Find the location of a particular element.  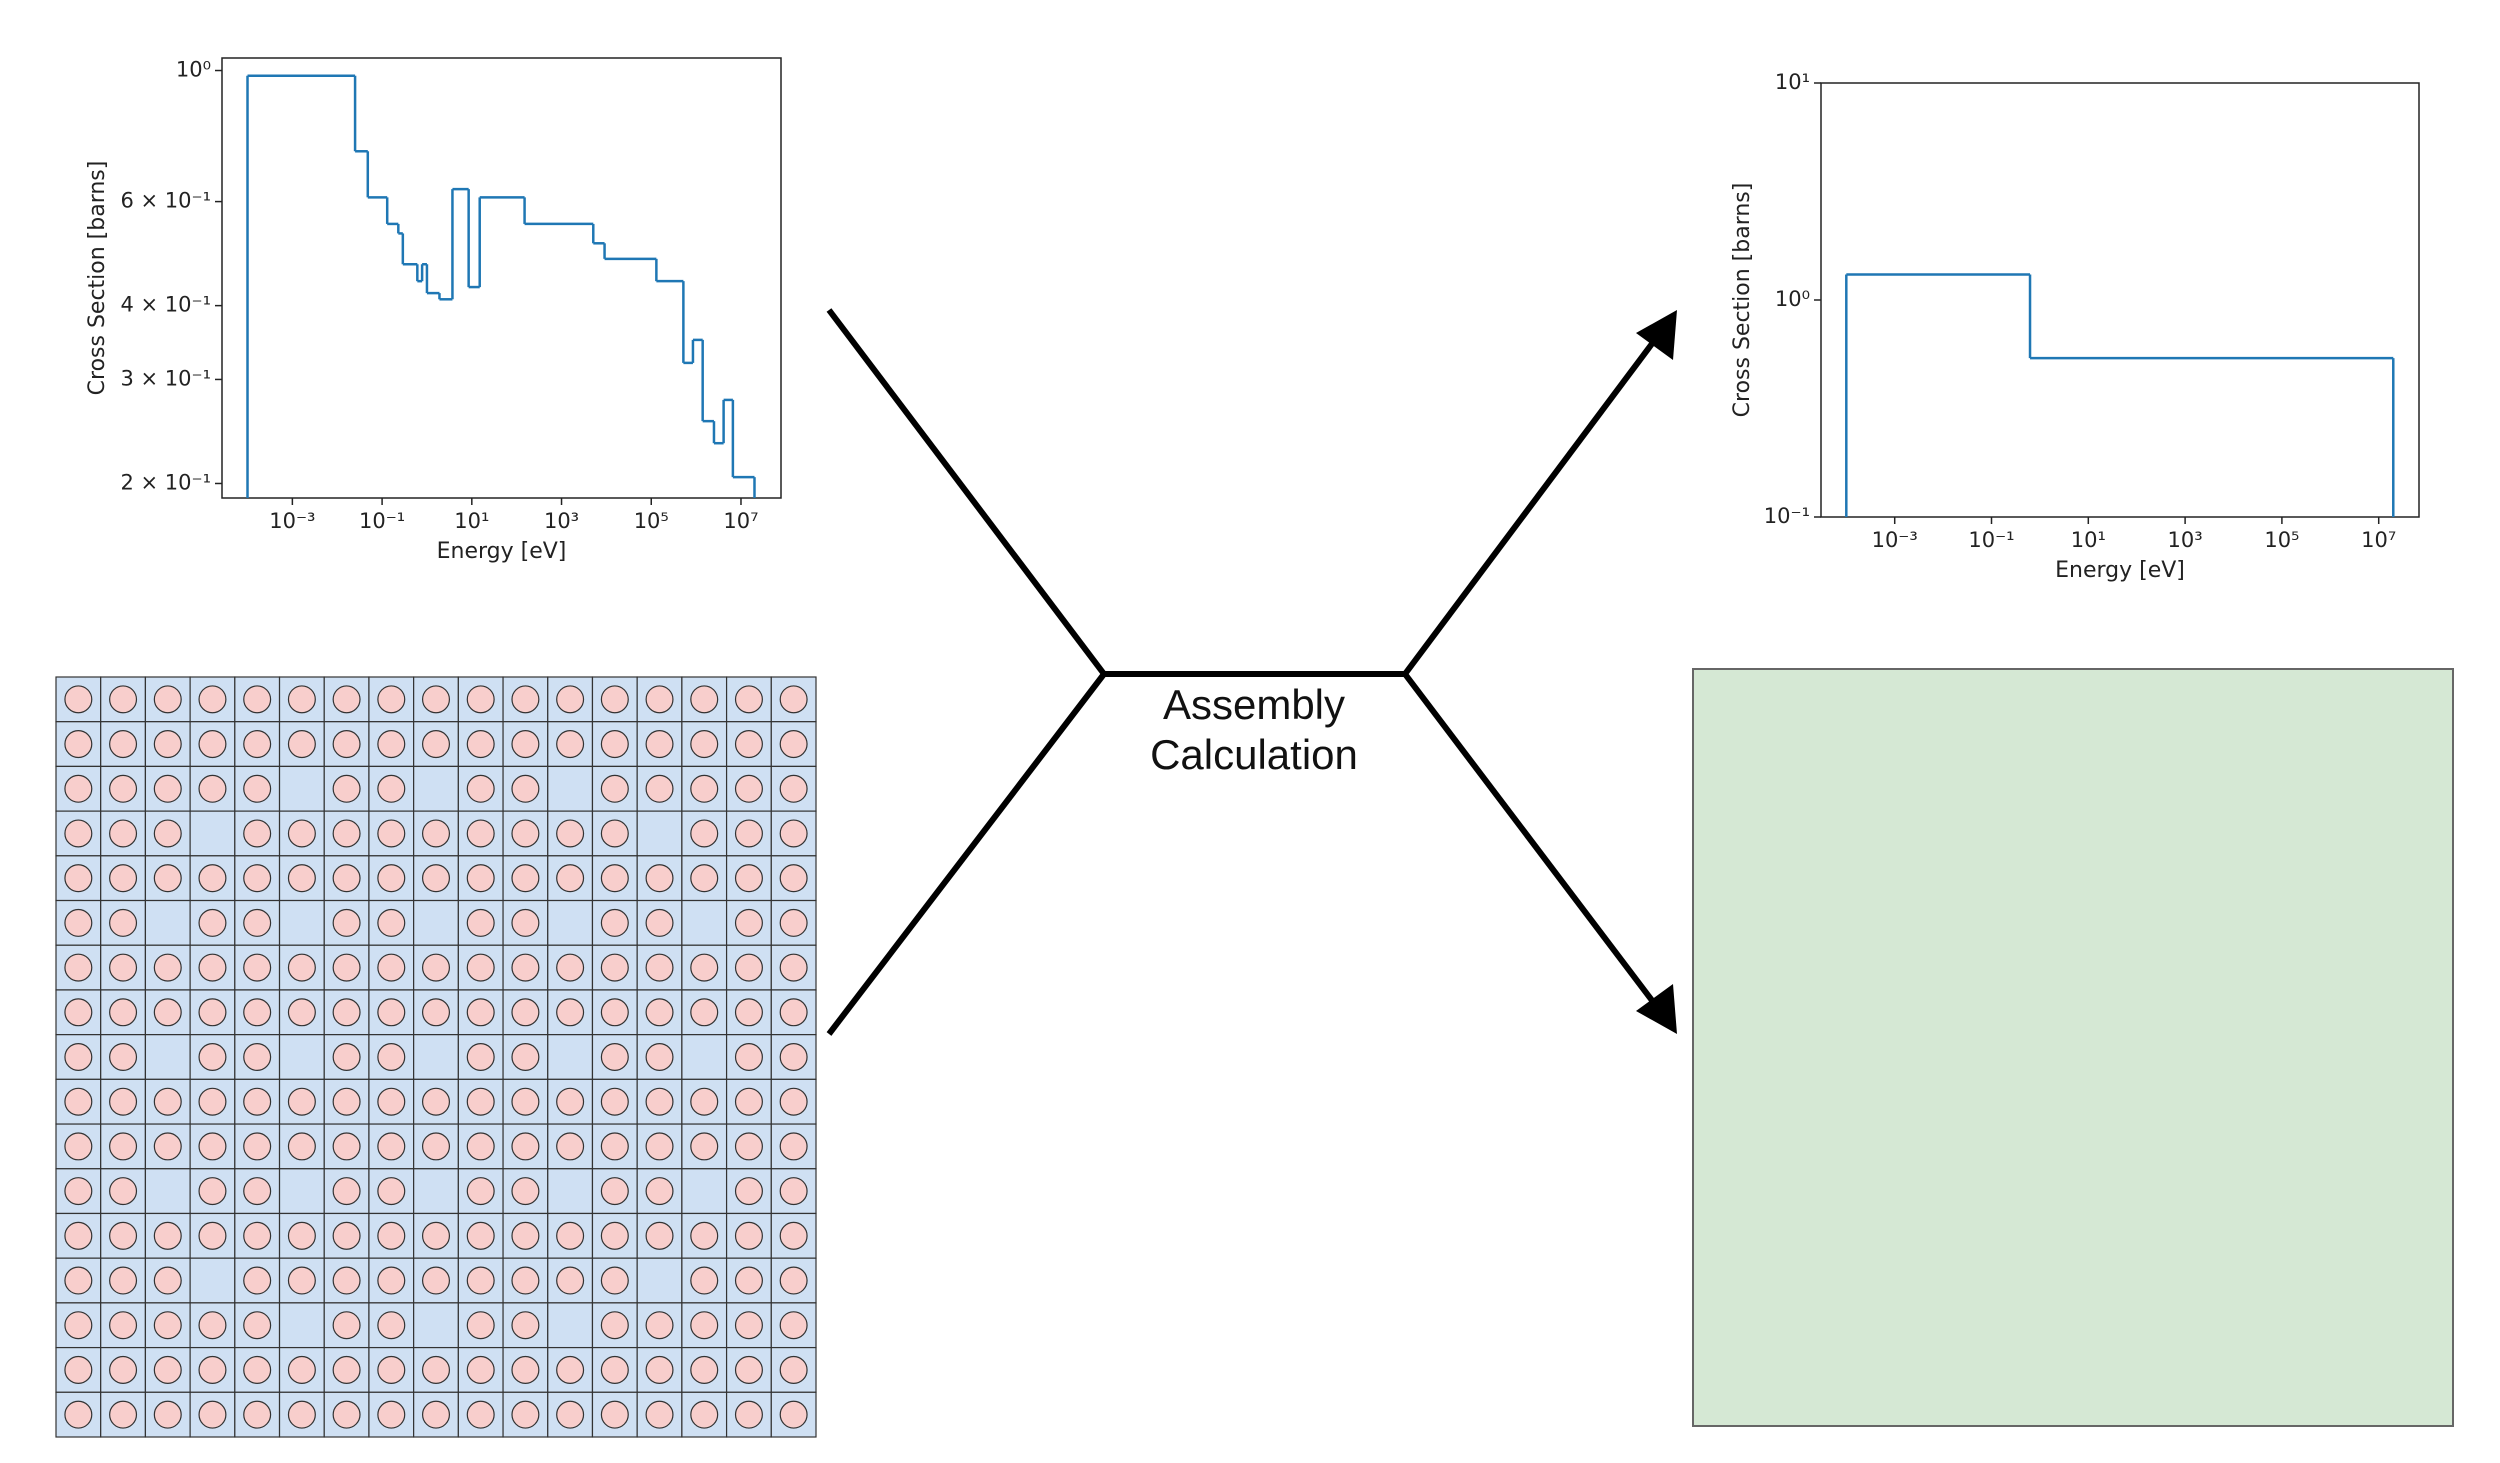

x-tick-label: 10³ is located at coordinates (2185, 540).